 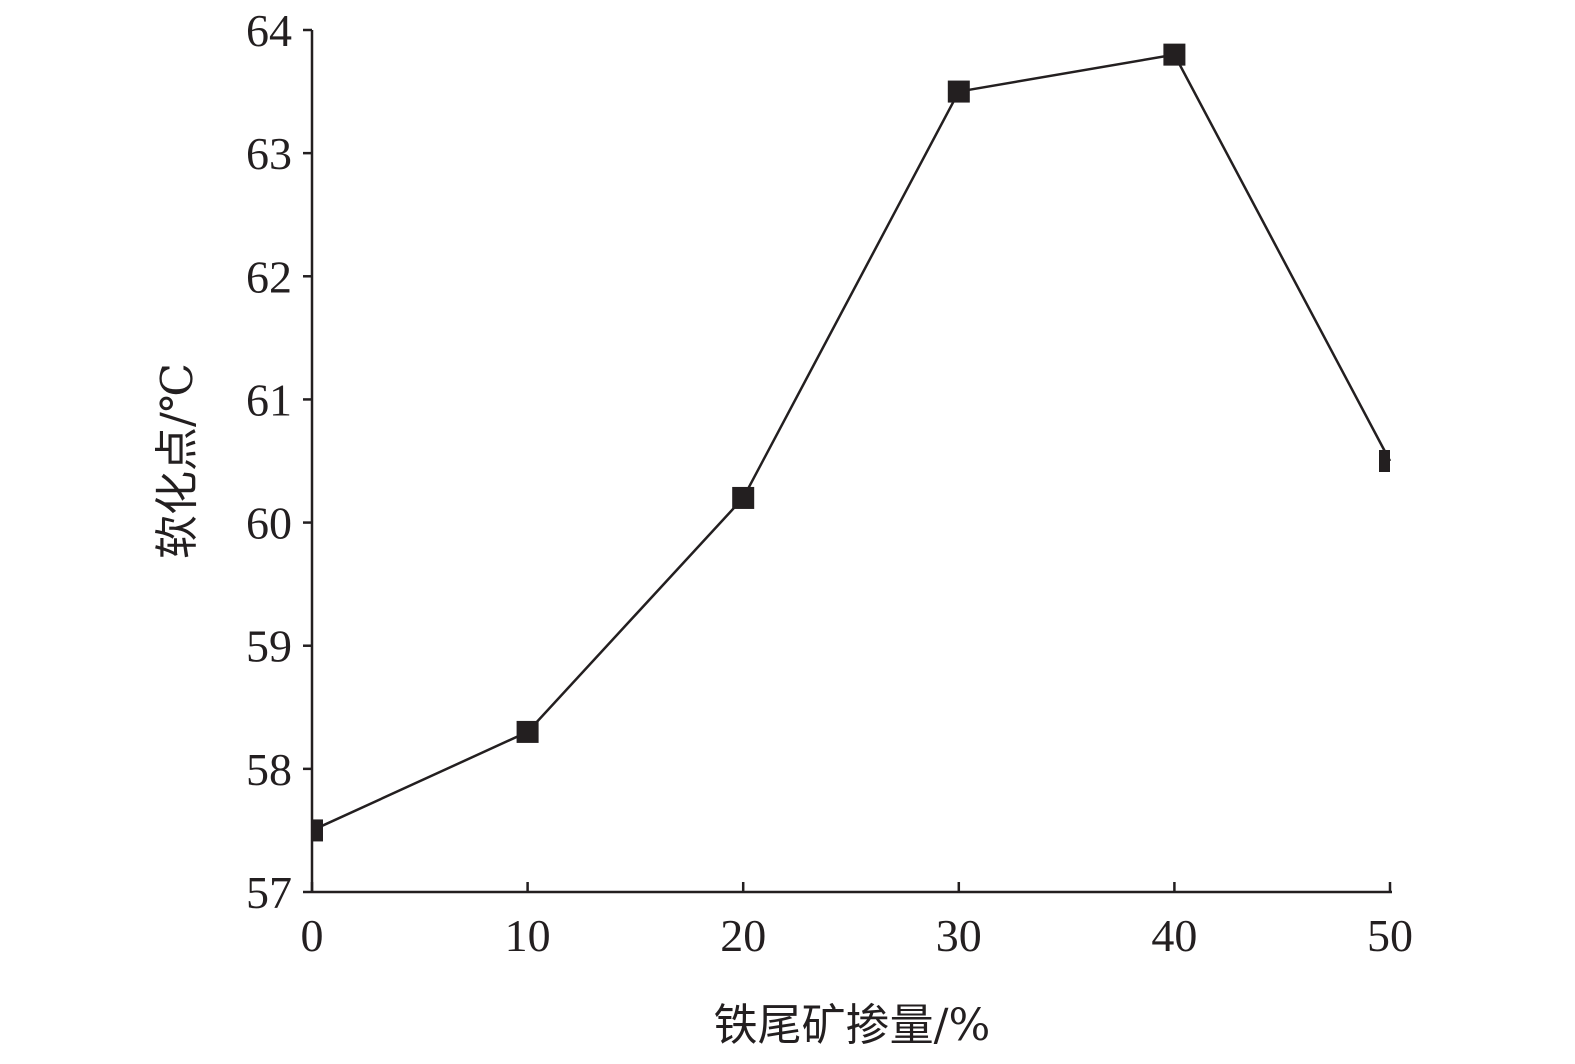 What do you see at coordinates (852, 1025) in the screenshot?
I see `x-axis-title: 铁尾矿掺量/%` at bounding box center [852, 1025].